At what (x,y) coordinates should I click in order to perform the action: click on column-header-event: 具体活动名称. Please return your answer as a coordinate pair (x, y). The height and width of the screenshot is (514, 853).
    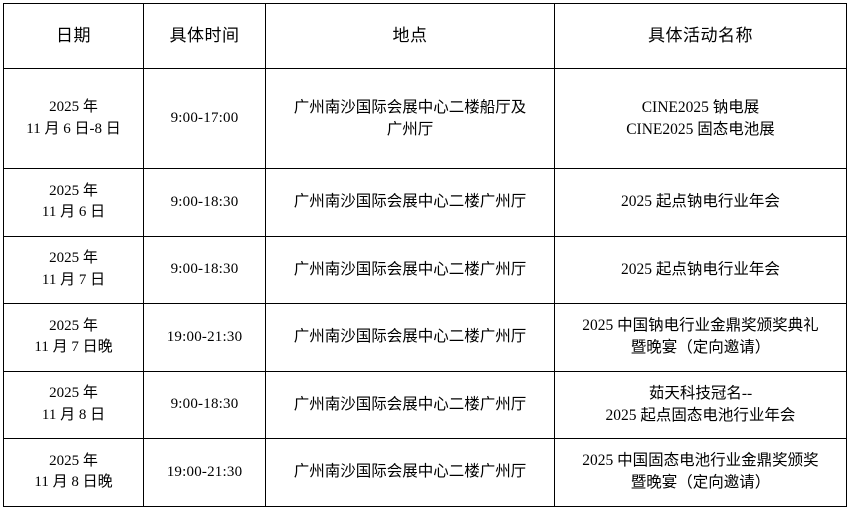
    Looking at the image, I should click on (700, 36).